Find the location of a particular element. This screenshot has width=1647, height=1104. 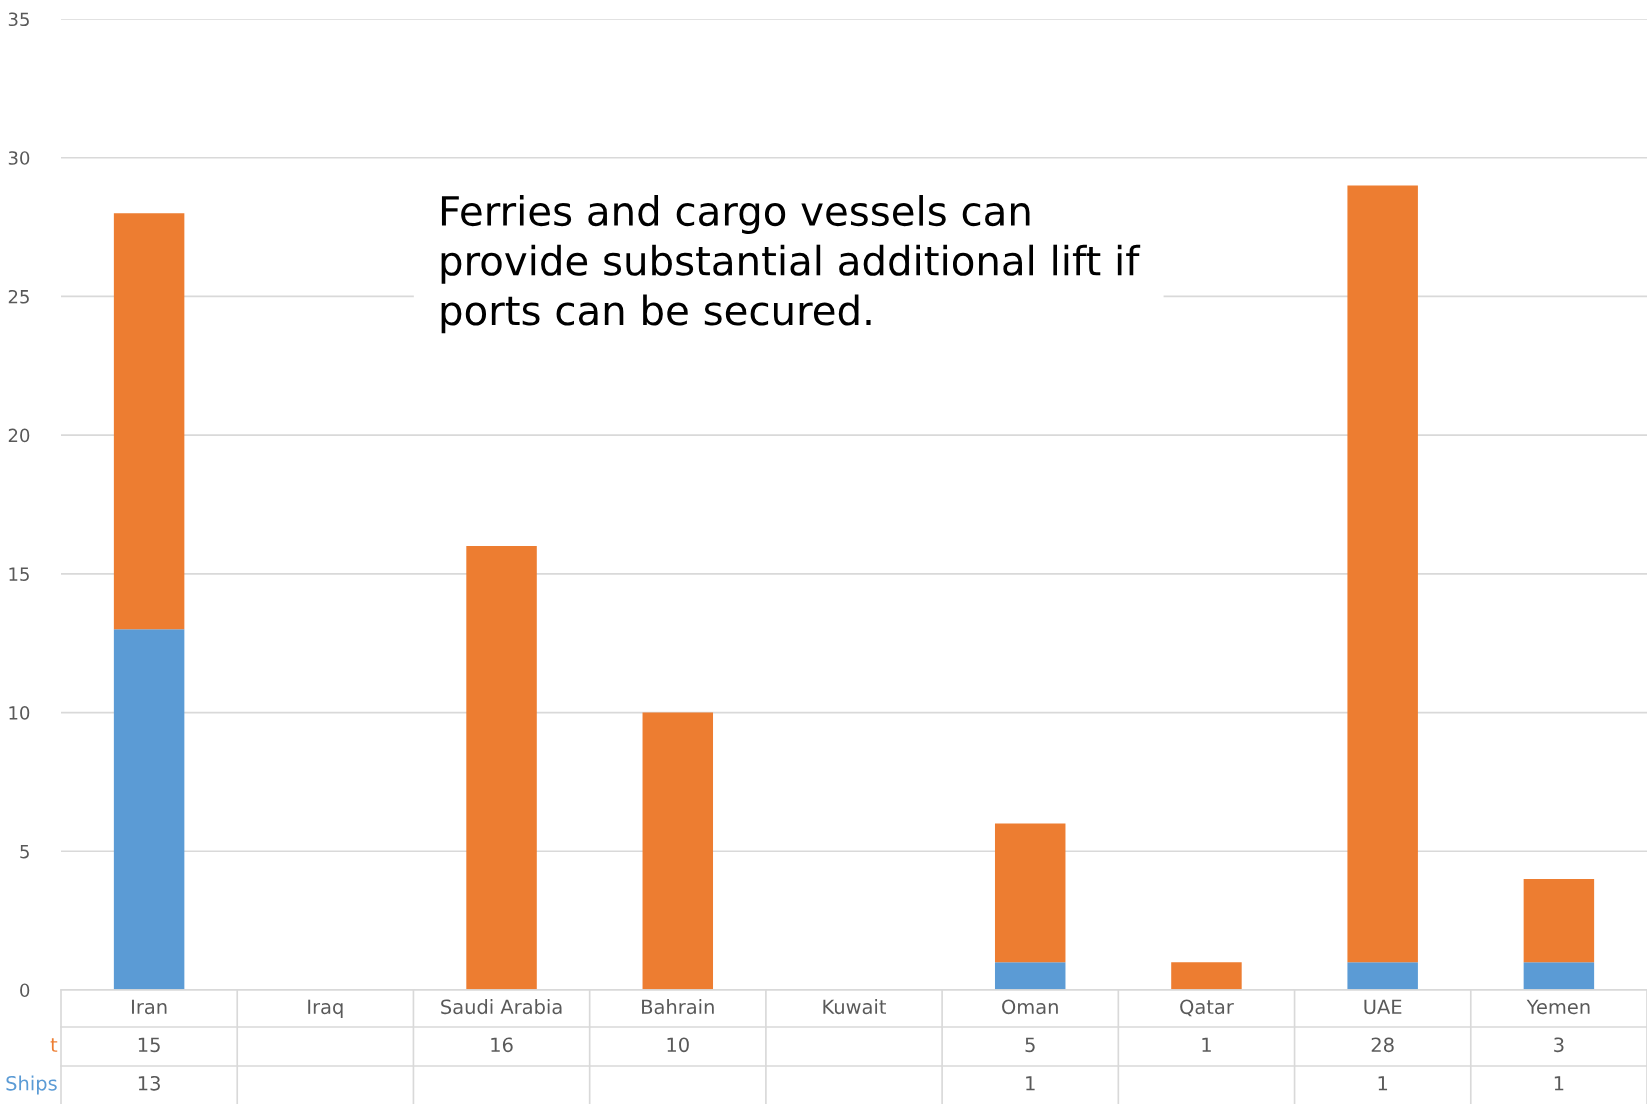

data-label: 13 is located at coordinates (149, 1083).